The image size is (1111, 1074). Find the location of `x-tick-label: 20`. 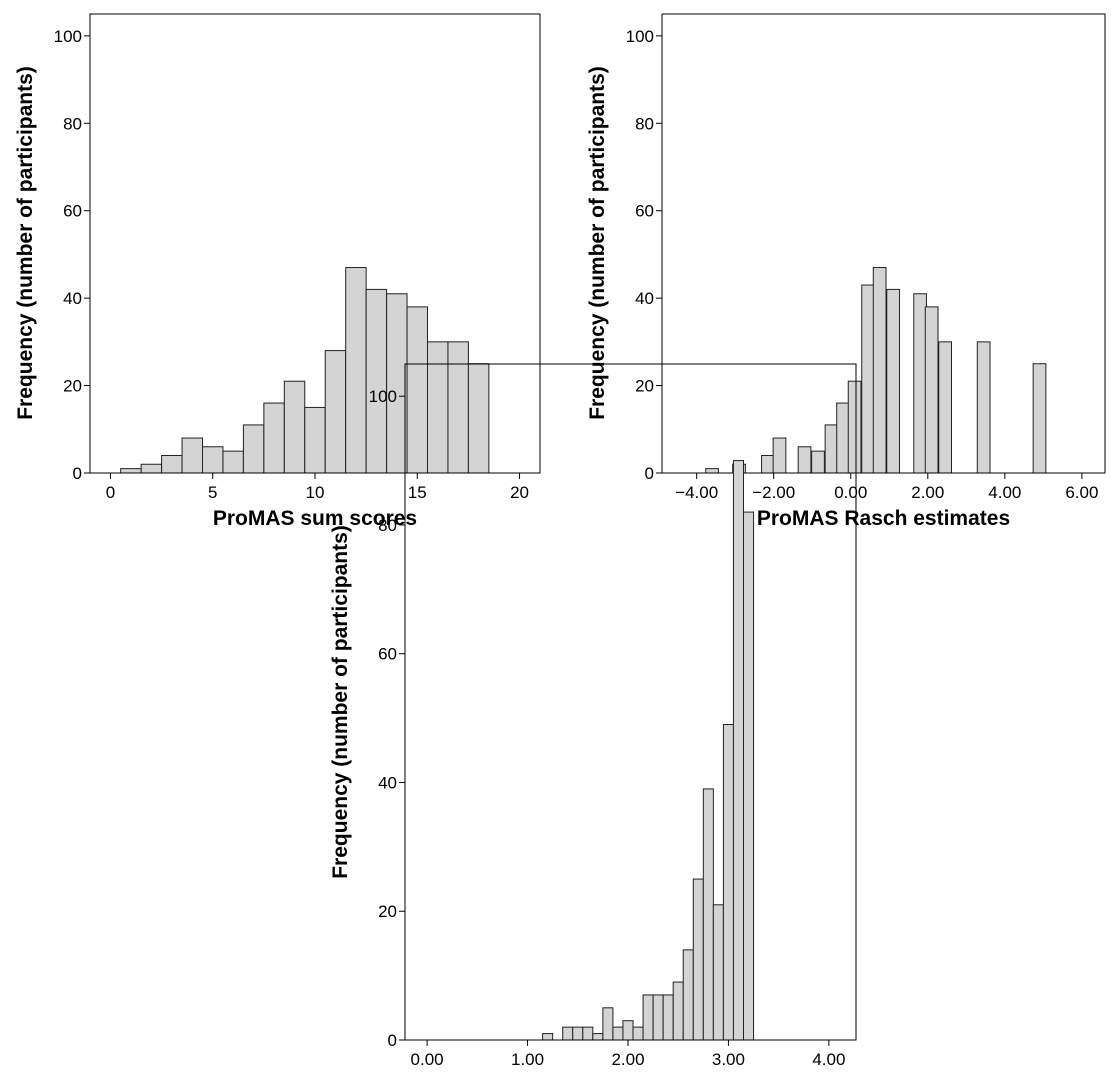

x-tick-label: 20 is located at coordinates (519, 492).